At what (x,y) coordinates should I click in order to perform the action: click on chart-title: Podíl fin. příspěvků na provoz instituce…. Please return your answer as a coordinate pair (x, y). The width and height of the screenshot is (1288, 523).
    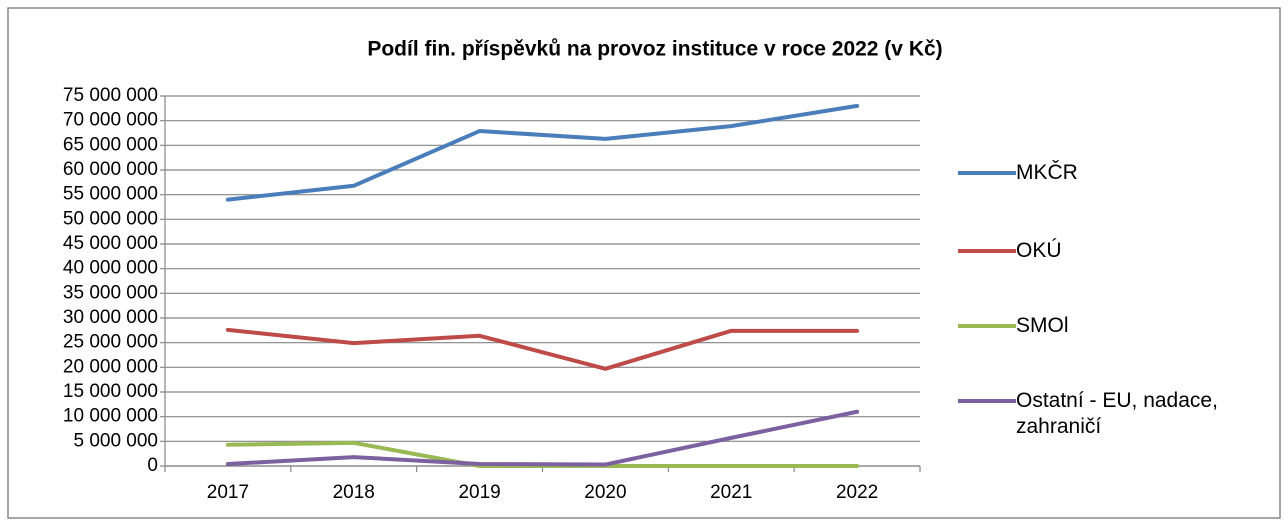
    Looking at the image, I should click on (654, 49).